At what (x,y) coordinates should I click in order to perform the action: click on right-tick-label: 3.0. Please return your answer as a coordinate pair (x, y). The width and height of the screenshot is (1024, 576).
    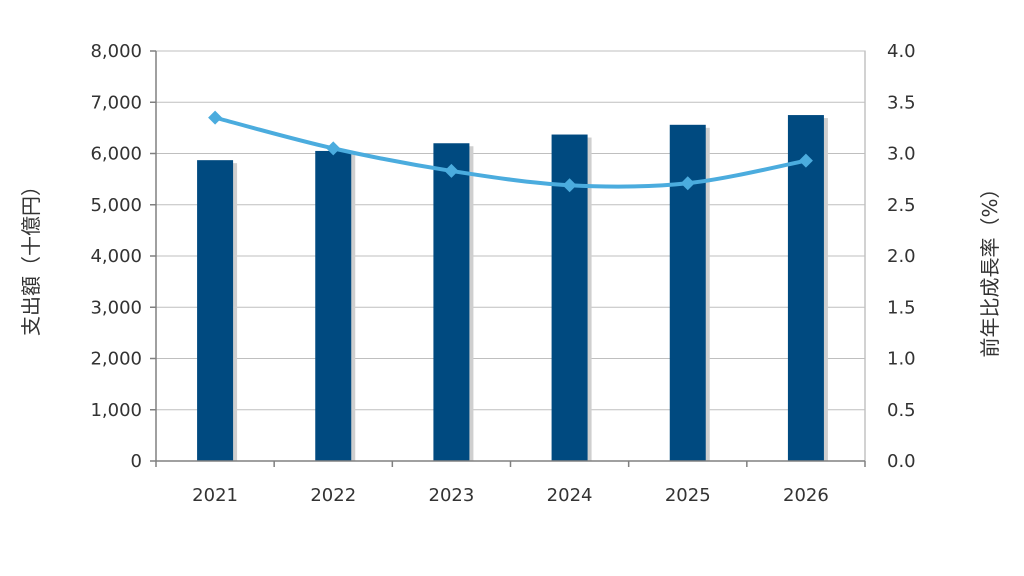
    Looking at the image, I should click on (901, 154).